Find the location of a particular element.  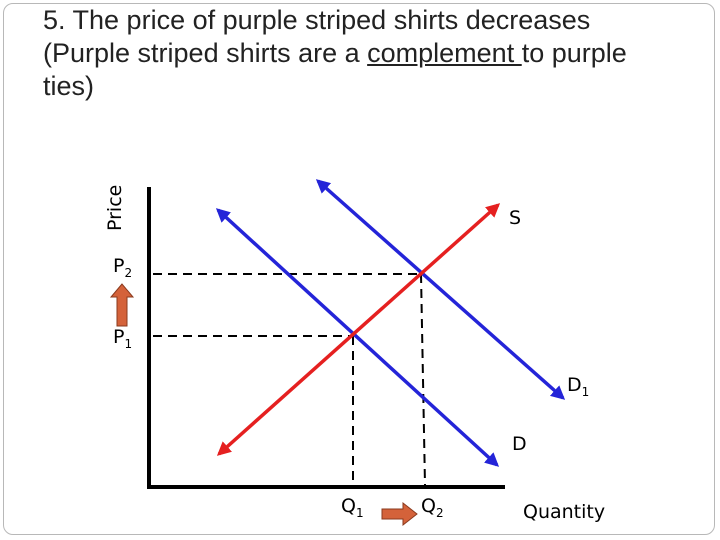

x-axis-label: Quantity is located at coordinates (564, 512).